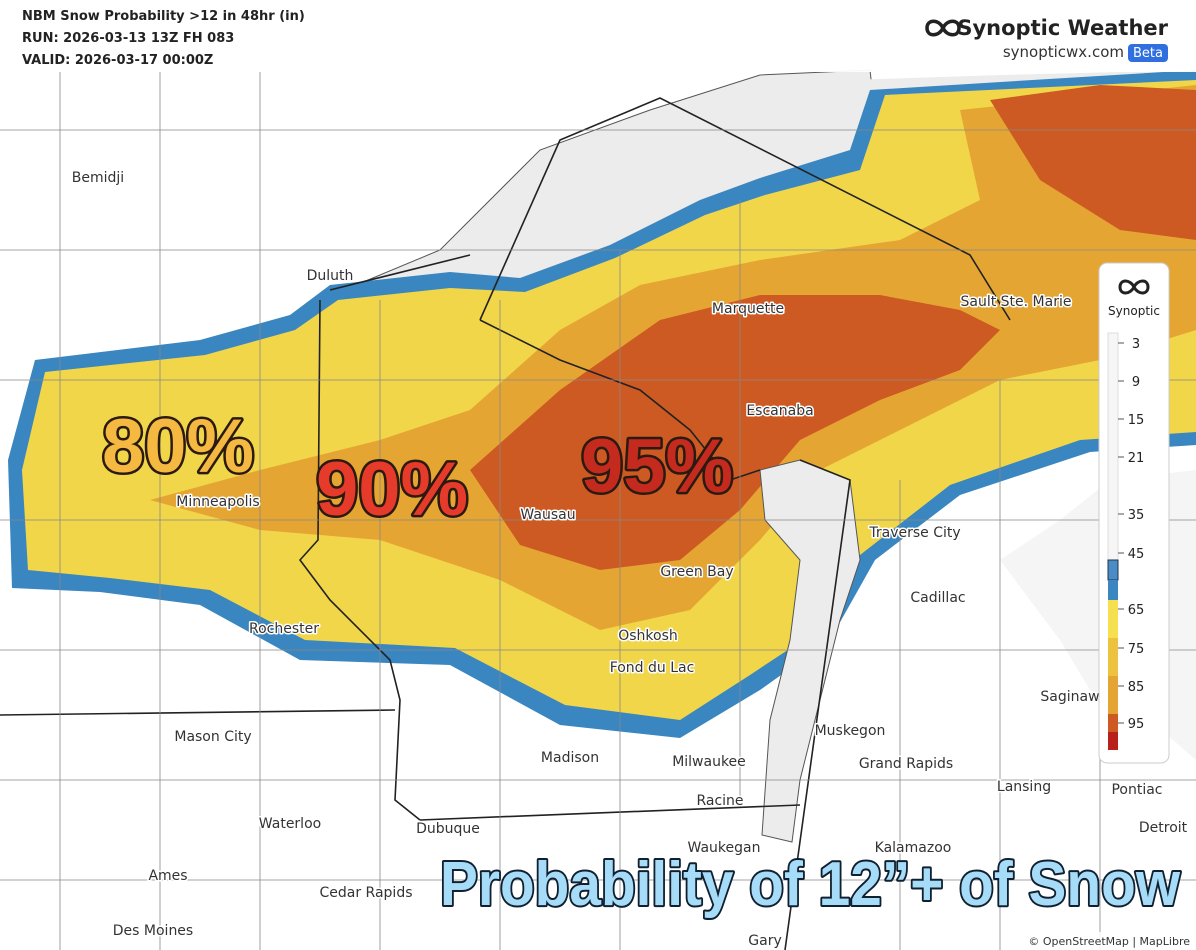 This screenshot has height=950, width=1196. I want to click on legend-tick-label: 9, so click(1136, 382).